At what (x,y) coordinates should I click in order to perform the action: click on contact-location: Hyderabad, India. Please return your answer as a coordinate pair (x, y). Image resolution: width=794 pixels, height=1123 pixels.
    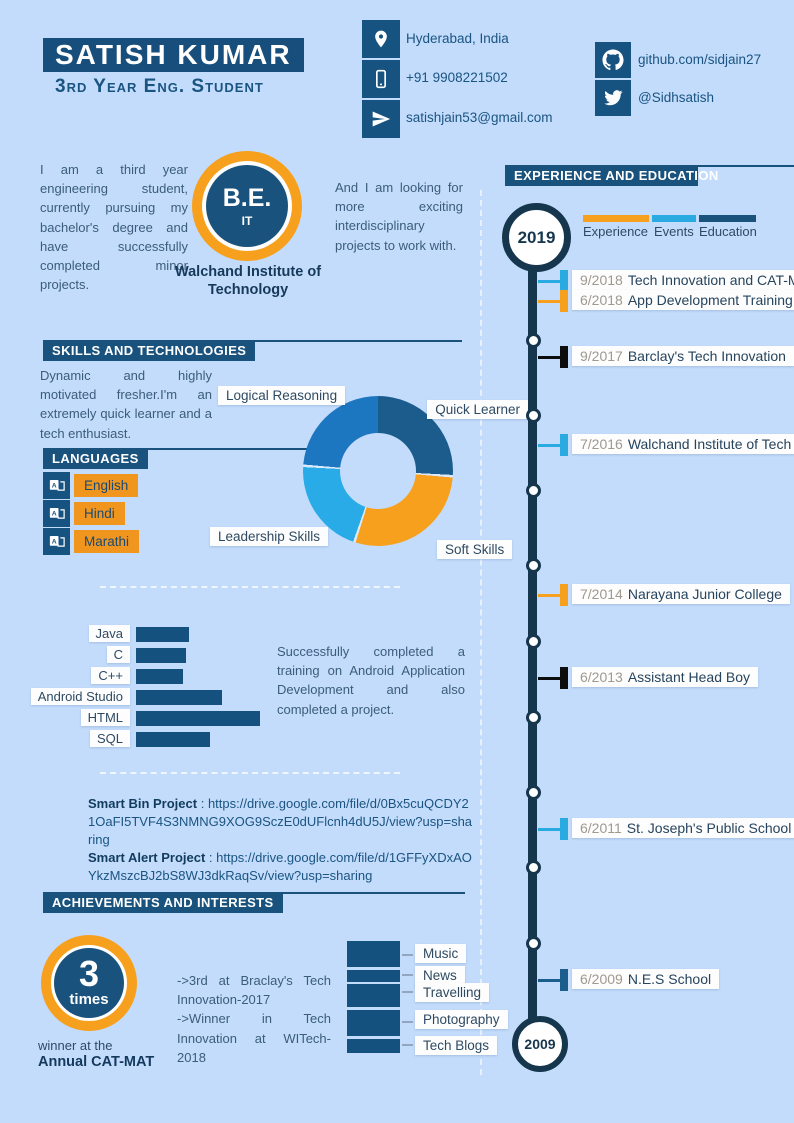
    Looking at the image, I should click on (457, 38).